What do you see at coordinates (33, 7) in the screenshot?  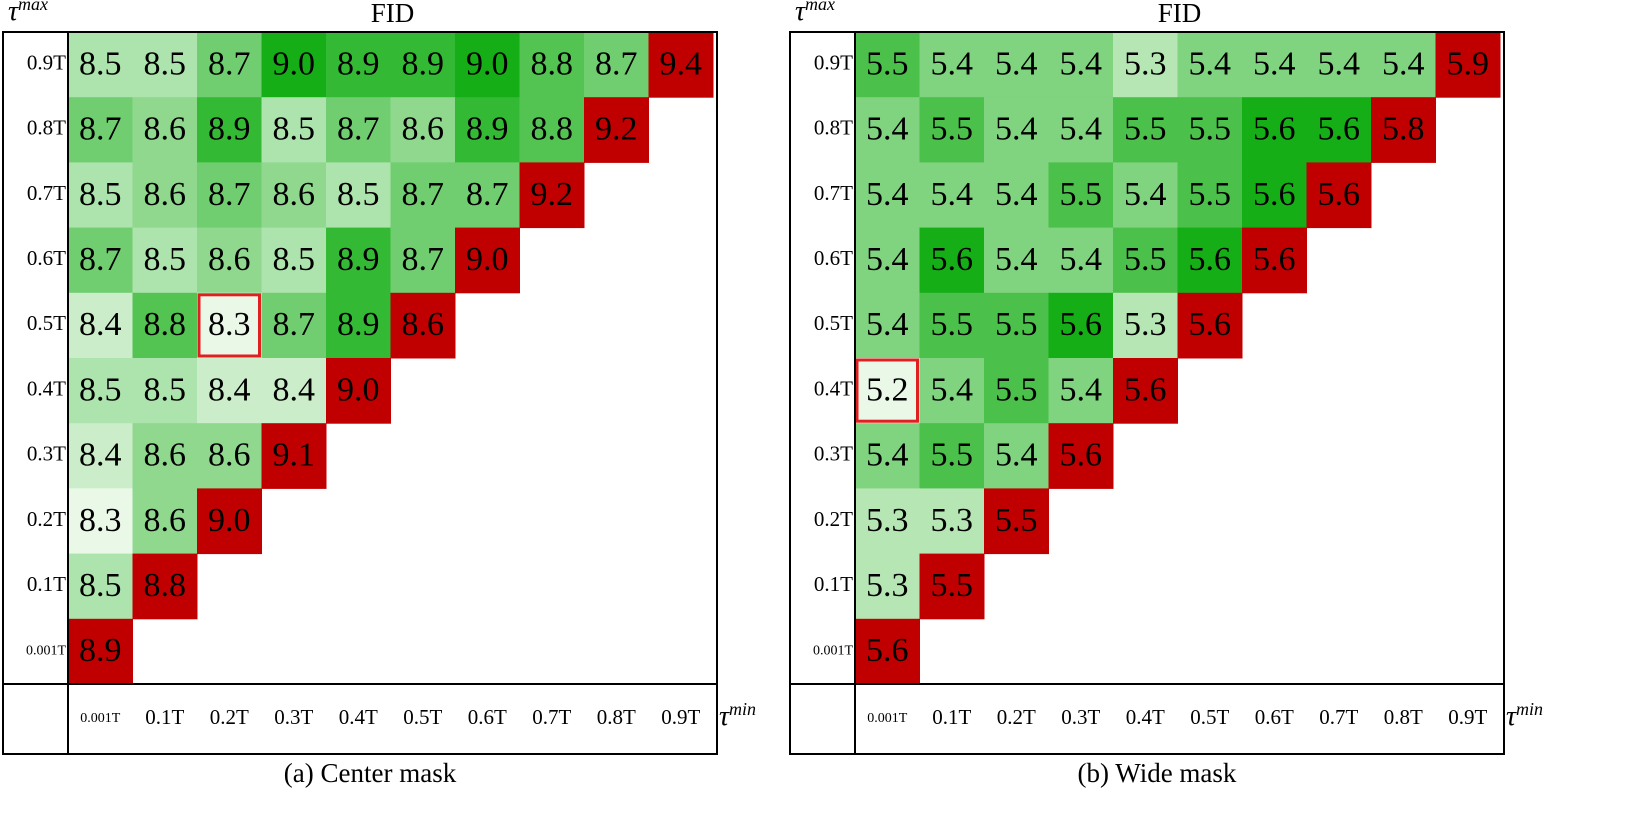 I see `y-axis-label-sup: max` at bounding box center [33, 7].